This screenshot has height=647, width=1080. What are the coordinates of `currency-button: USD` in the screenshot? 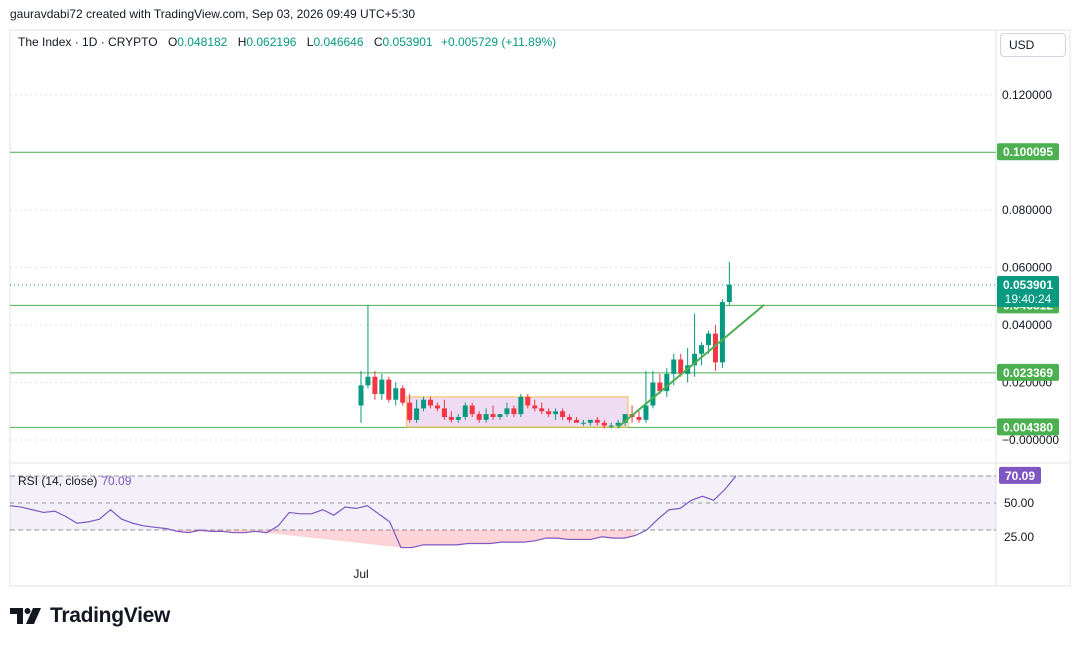 It's located at (1033, 45).